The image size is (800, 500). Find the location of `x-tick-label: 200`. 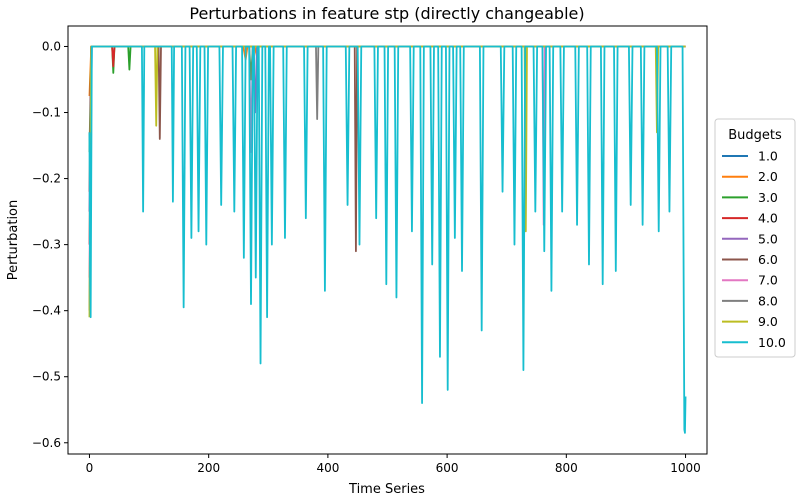

x-tick-label: 200 is located at coordinates (208, 468).